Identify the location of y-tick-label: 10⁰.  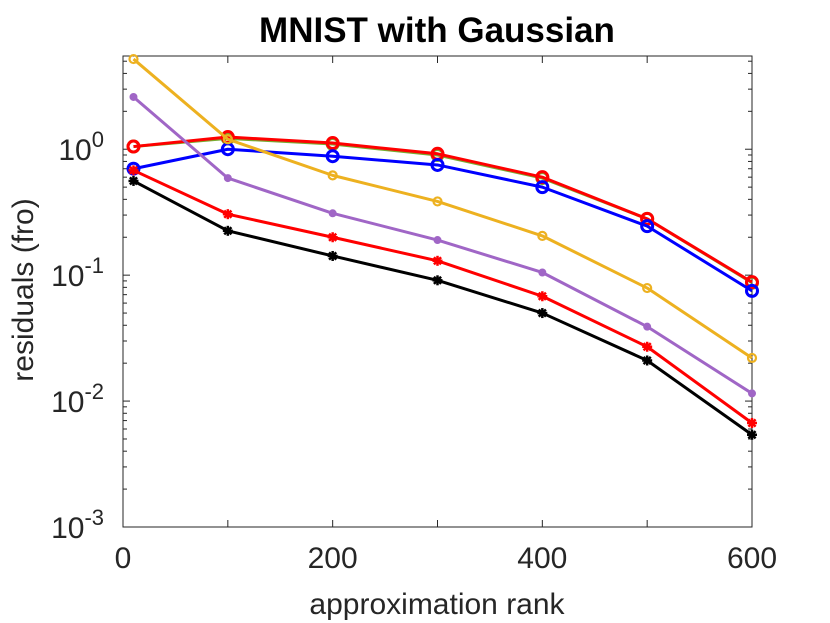
(81, 147).